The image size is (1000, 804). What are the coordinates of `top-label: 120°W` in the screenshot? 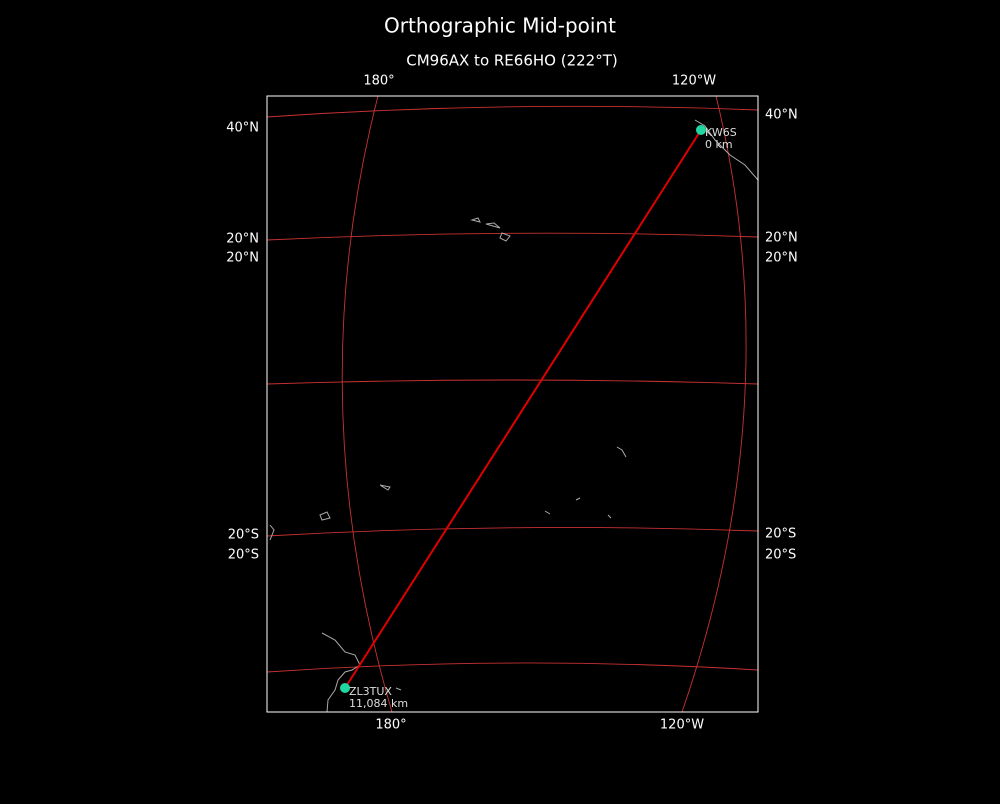 It's located at (694, 81).